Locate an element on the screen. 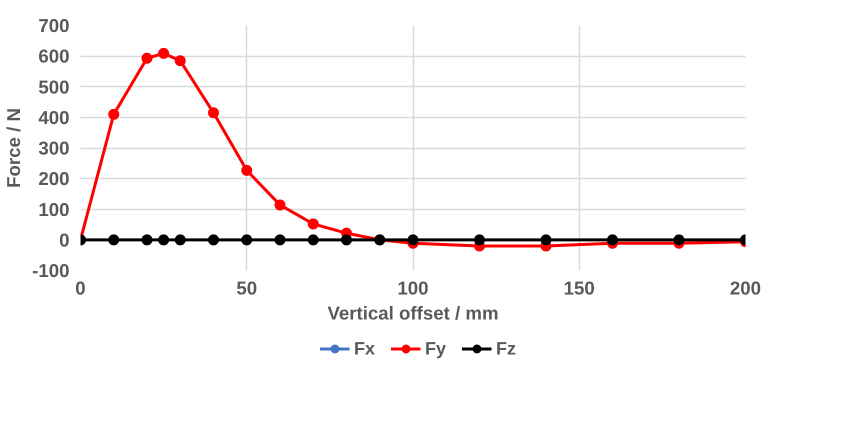 This screenshot has height=432, width=859. legend-label: Fz is located at coordinates (506, 348).